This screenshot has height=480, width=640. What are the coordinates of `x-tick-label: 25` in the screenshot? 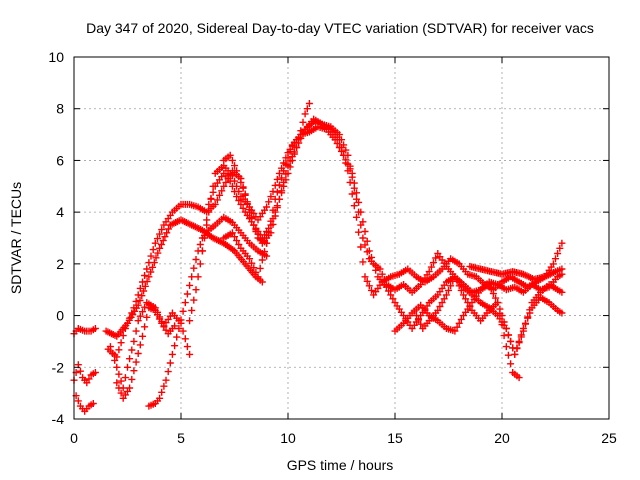 It's located at (609, 438).